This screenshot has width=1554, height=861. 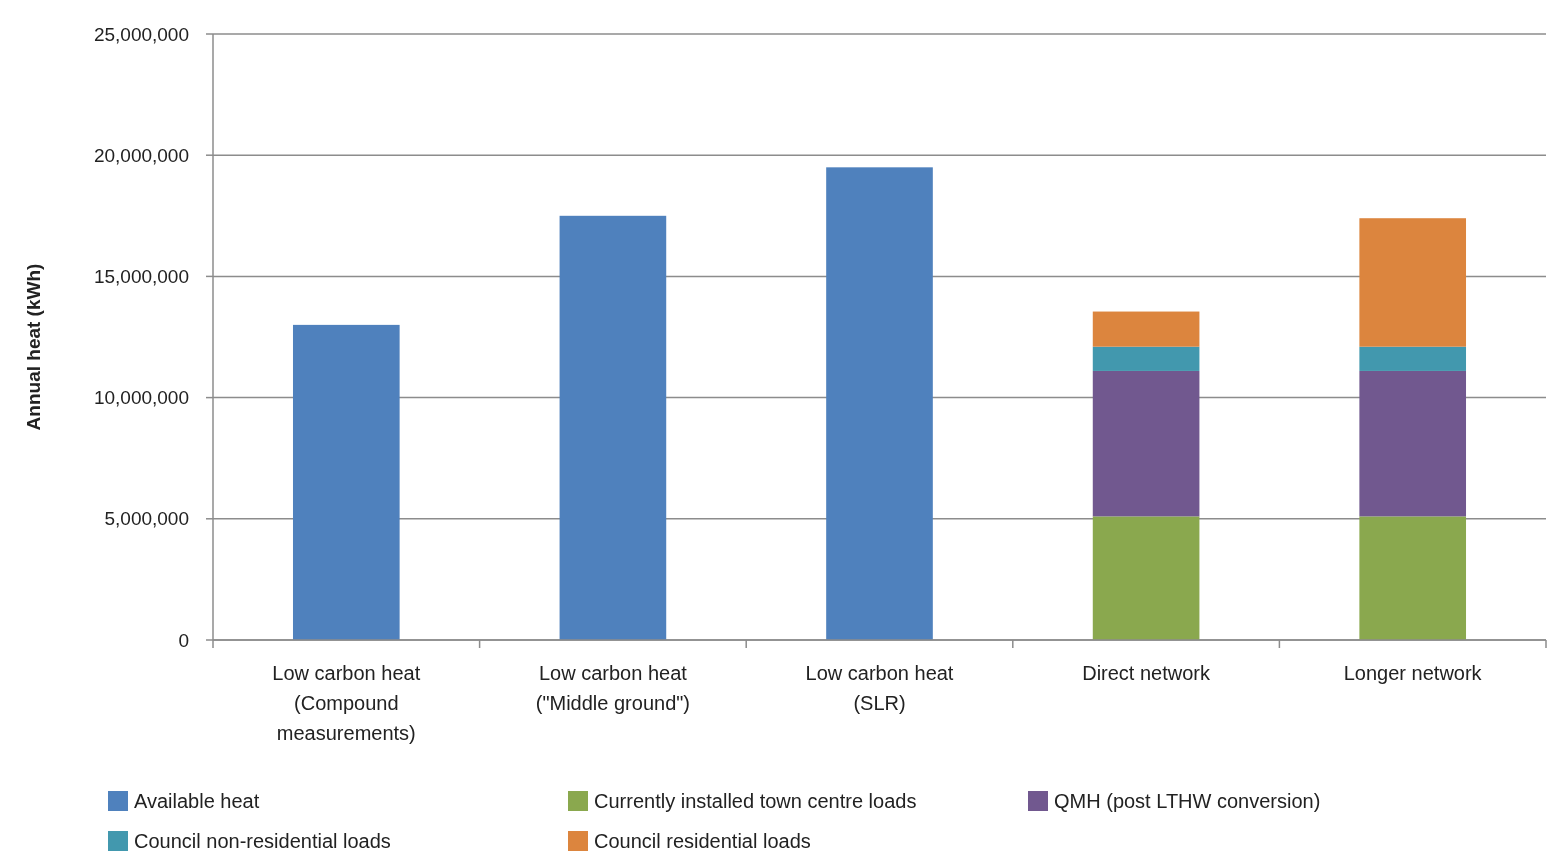 What do you see at coordinates (1187, 801) in the screenshot?
I see `legend-label: QMH (post LTHW conversion)` at bounding box center [1187, 801].